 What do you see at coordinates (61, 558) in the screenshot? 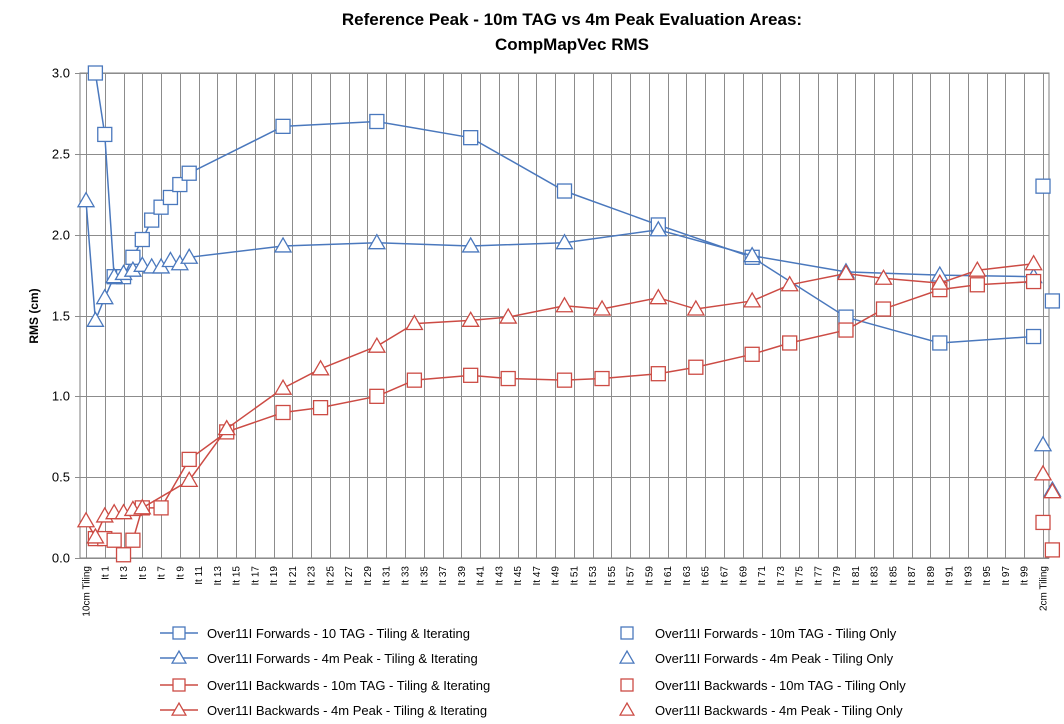
I see `y-tick-label: 0.0` at bounding box center [61, 558].